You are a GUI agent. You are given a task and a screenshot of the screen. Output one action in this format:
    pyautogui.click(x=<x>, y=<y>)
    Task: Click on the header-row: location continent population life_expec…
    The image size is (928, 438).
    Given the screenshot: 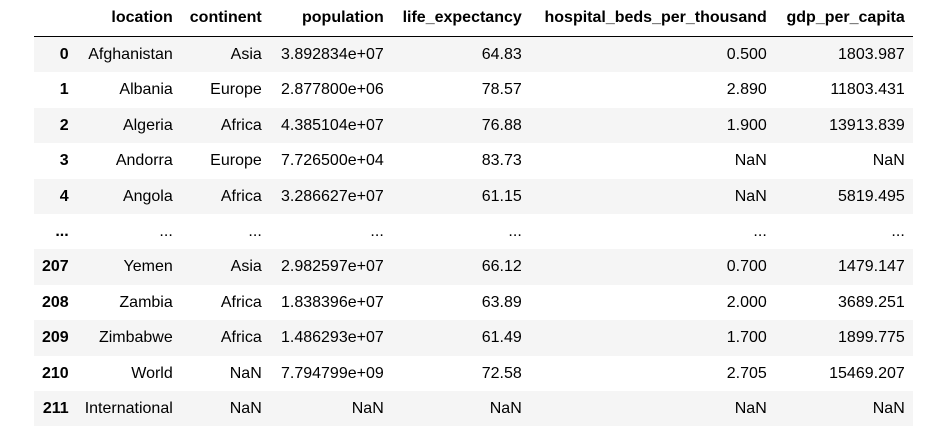 What is the action you would take?
    pyautogui.click(x=473, y=18)
    